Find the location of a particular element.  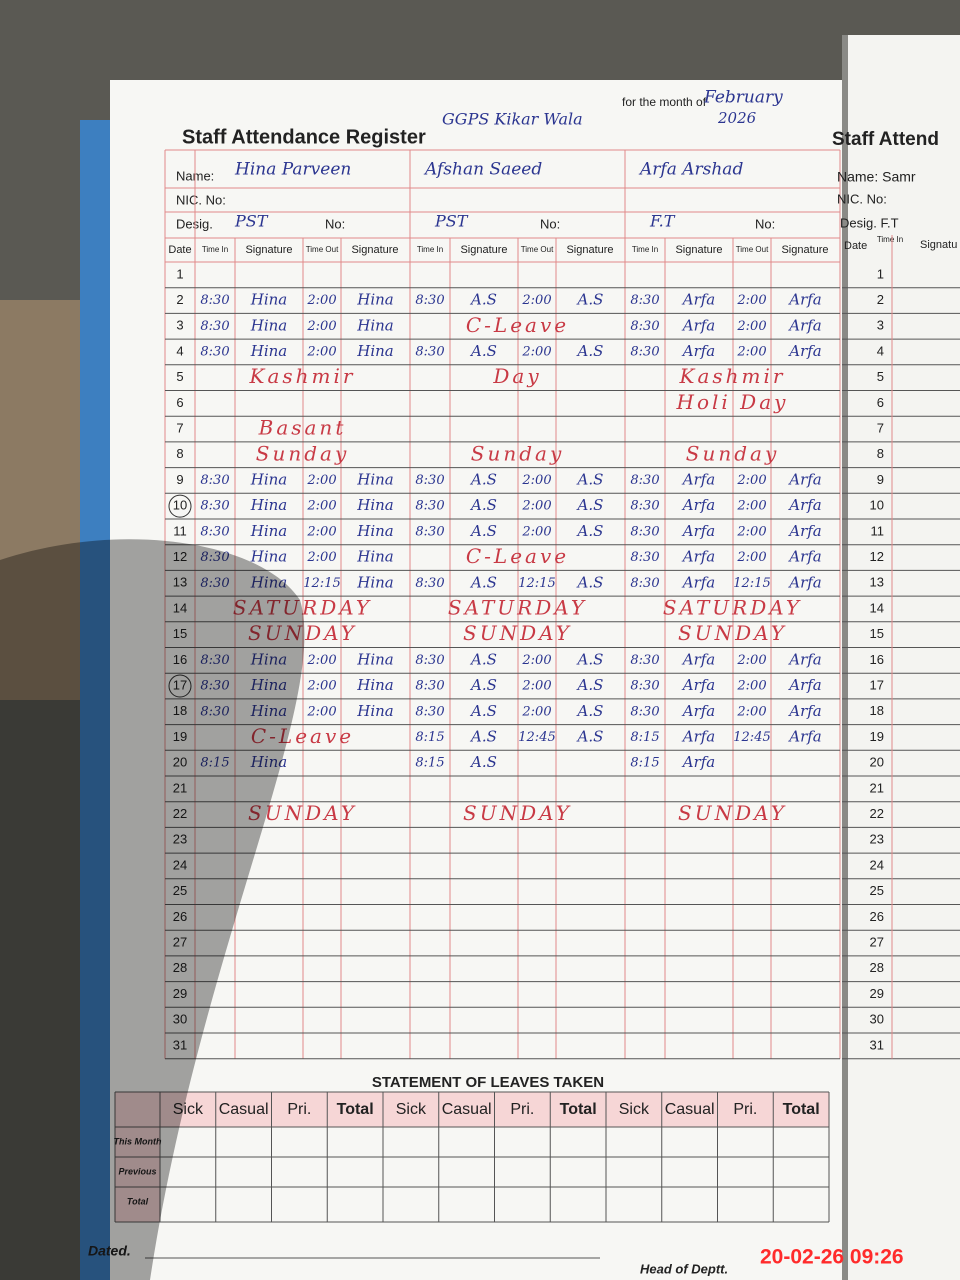

date: 15 is located at coordinates (180, 633).